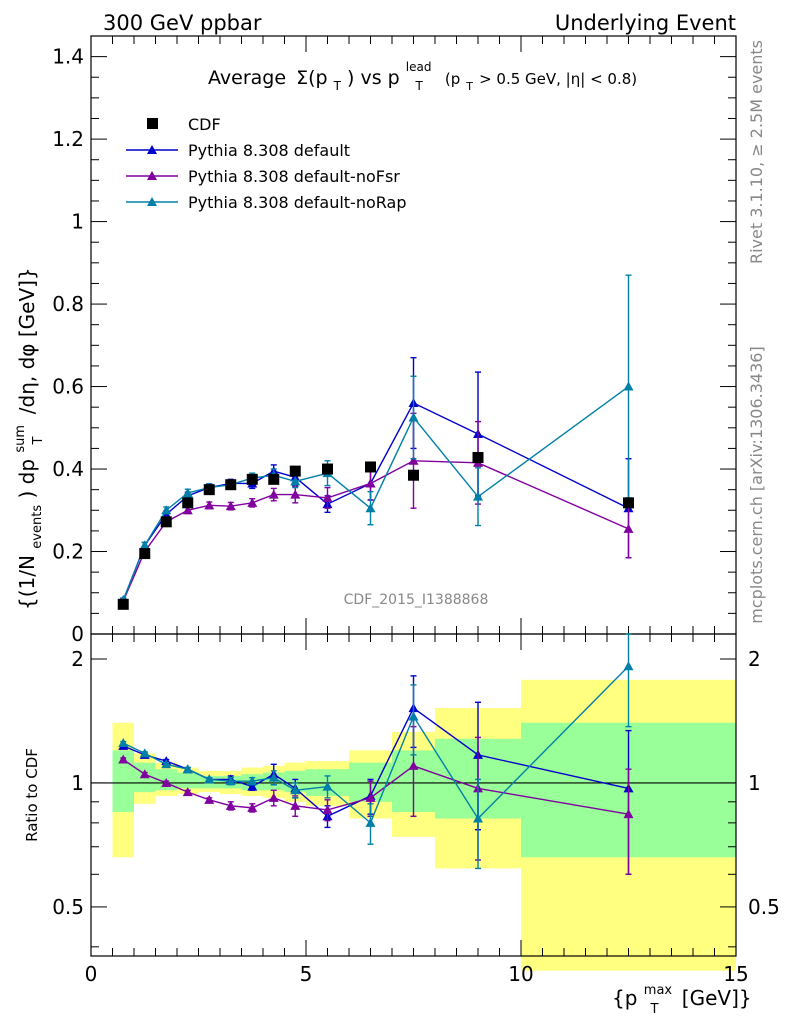 The height and width of the screenshot is (1024, 786). What do you see at coordinates (68, 552) in the screenshot?
I see `y-tick-label: 0.2` at bounding box center [68, 552].